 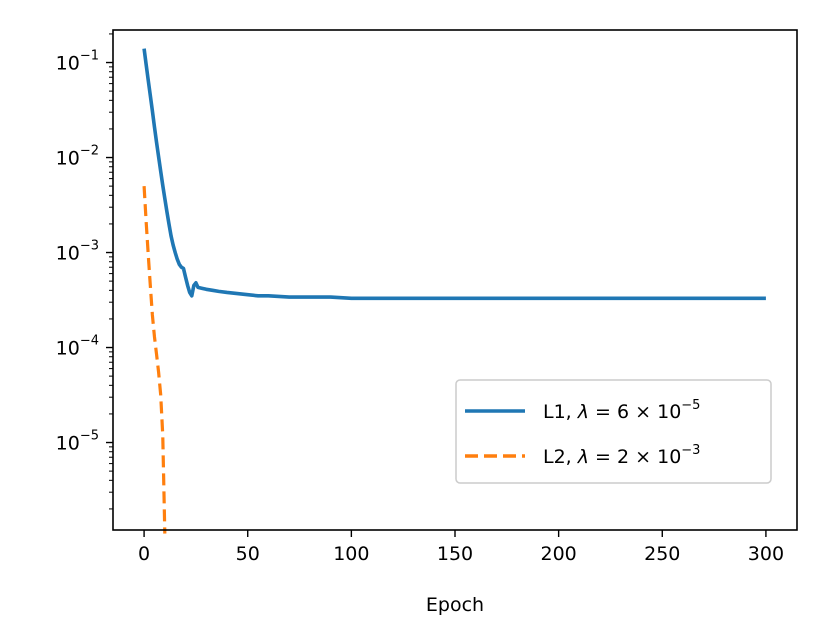 I want to click on x-axis: 0 50 100 150 200 250 300, so click(x=461, y=547).